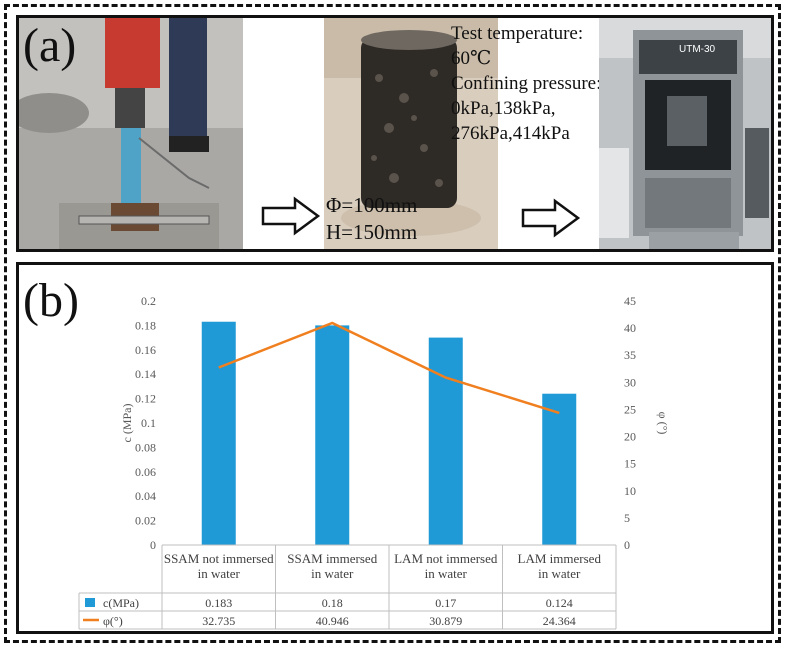 The image size is (789, 651). I want to click on table-value-c: 0.17, so click(445, 603).